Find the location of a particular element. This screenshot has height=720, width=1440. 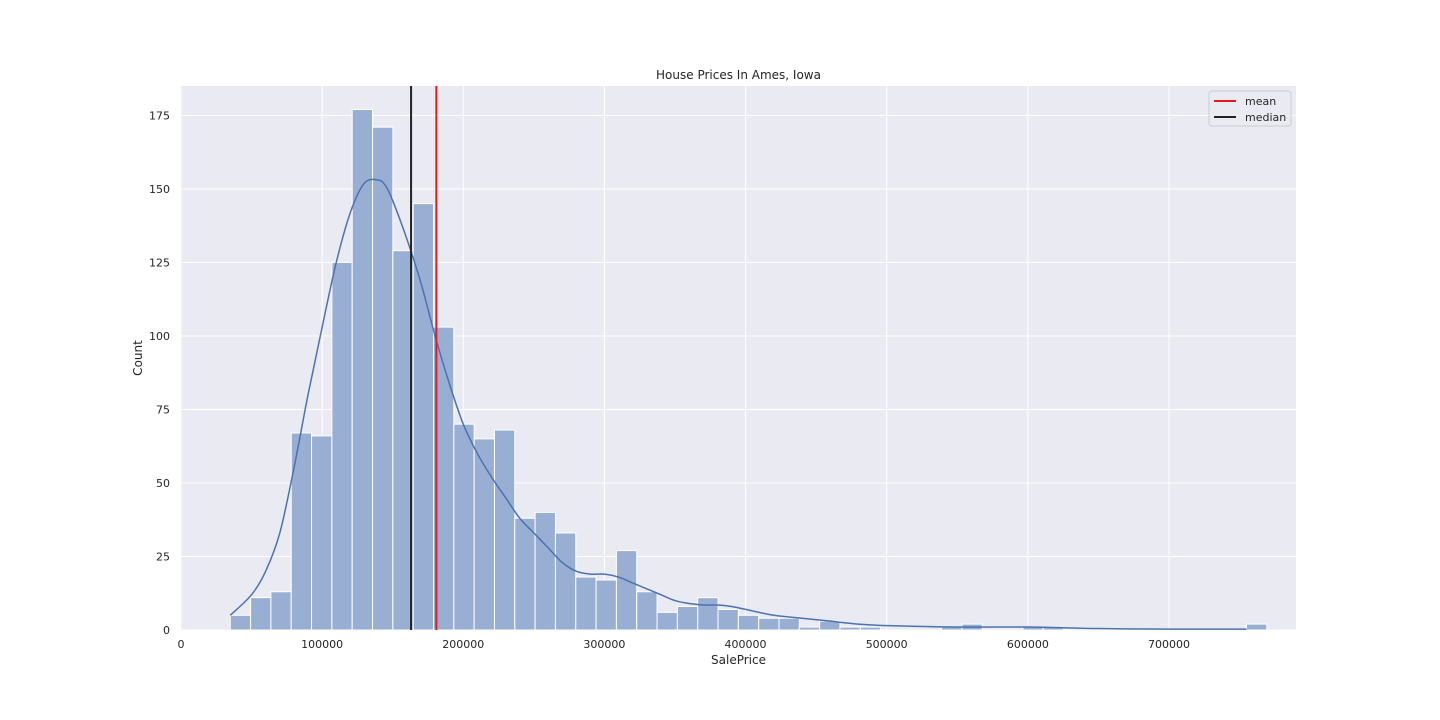

legend-label-mean: mean is located at coordinates (1260, 101).